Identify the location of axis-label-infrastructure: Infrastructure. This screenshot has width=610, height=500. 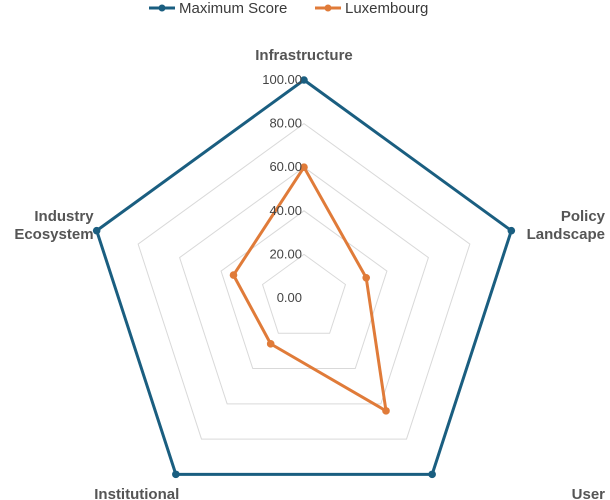
(304, 55).